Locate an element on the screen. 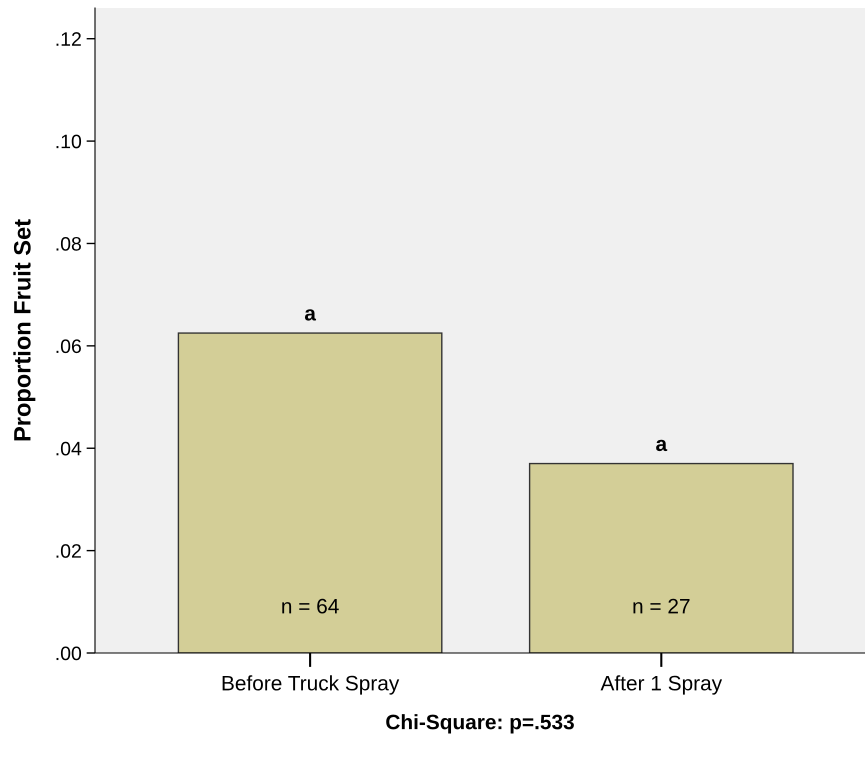 This screenshot has width=865, height=757. annotation: n = 64 is located at coordinates (310, 606).